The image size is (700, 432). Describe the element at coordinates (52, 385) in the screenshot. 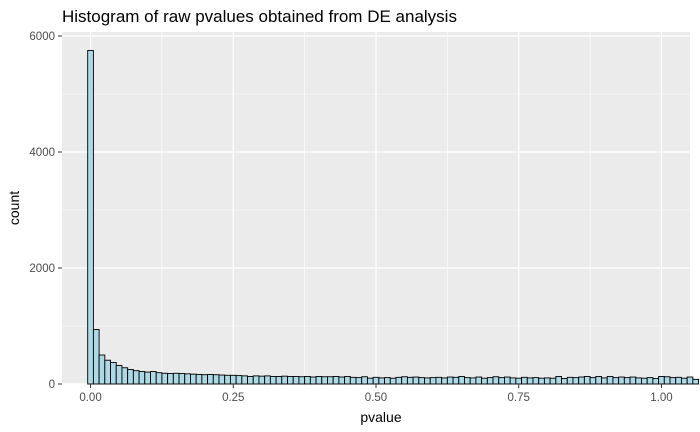

I see `y-tick-label: 0` at that location.